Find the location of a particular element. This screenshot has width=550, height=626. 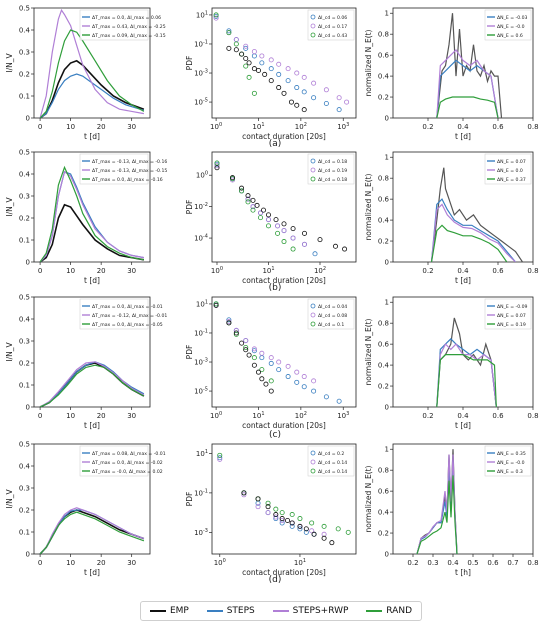

series-line-emp is located at coordinates (92, 232).